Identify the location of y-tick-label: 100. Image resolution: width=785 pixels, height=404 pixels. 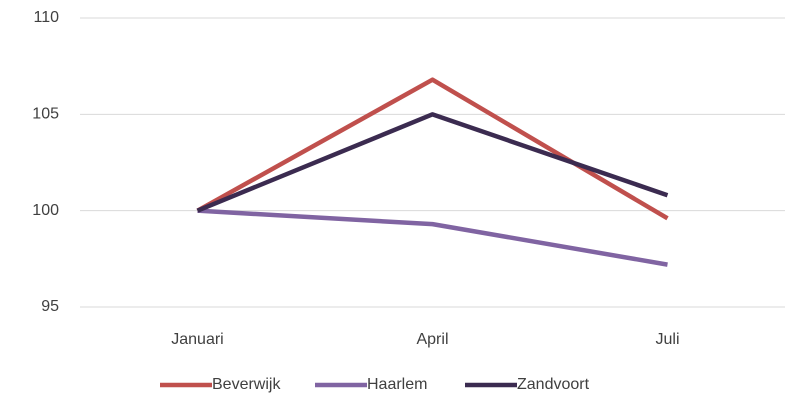
(45, 210).